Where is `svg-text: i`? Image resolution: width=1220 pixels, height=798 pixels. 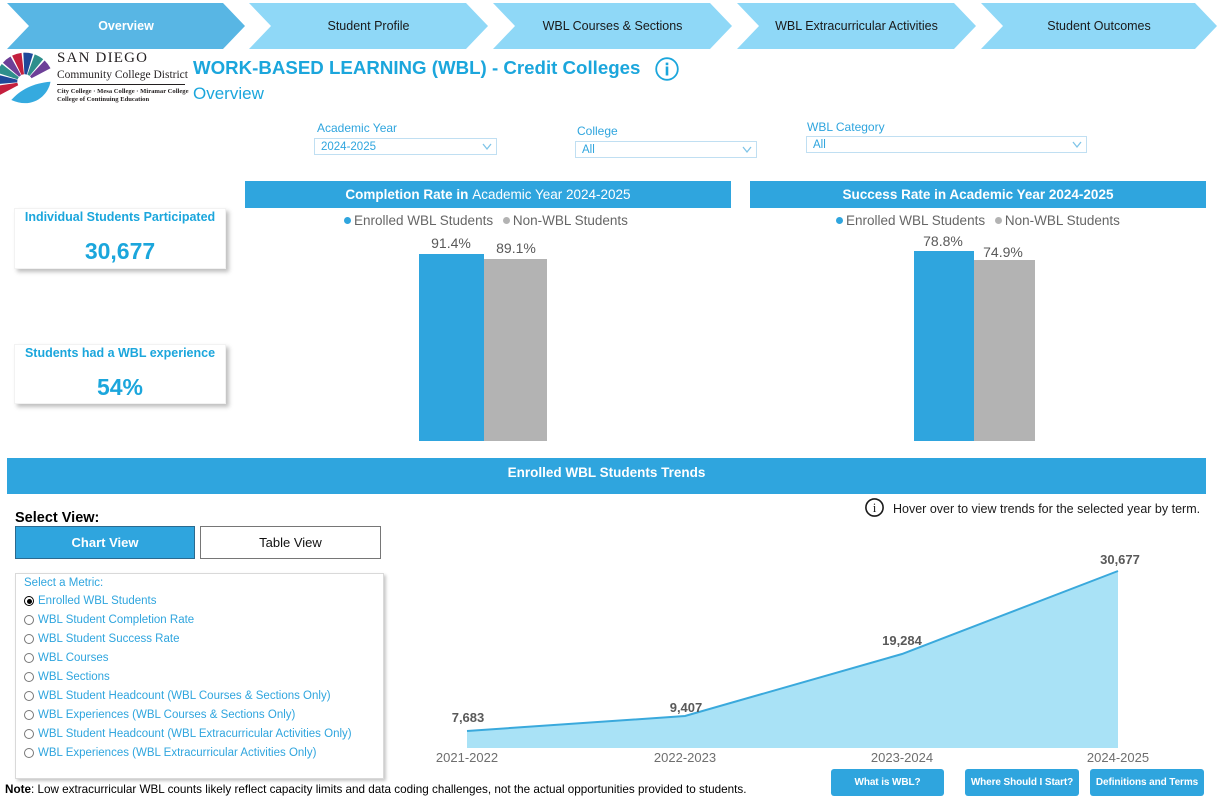
svg-text: i is located at coordinates (875, 507).